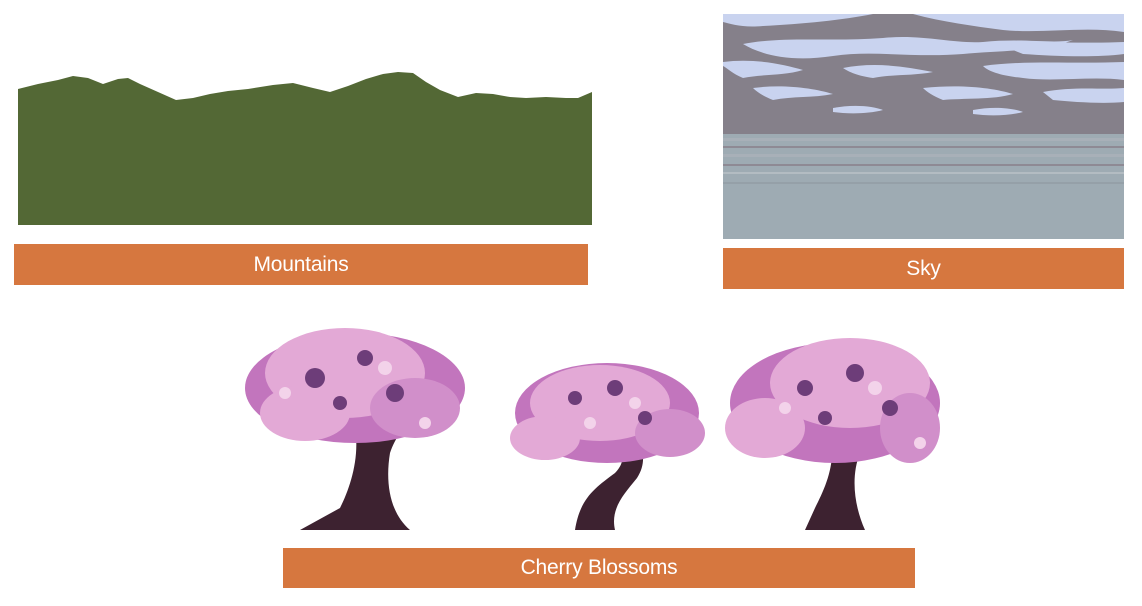  What do you see at coordinates (923, 65) in the screenshot?
I see `sky-clouds` at bounding box center [923, 65].